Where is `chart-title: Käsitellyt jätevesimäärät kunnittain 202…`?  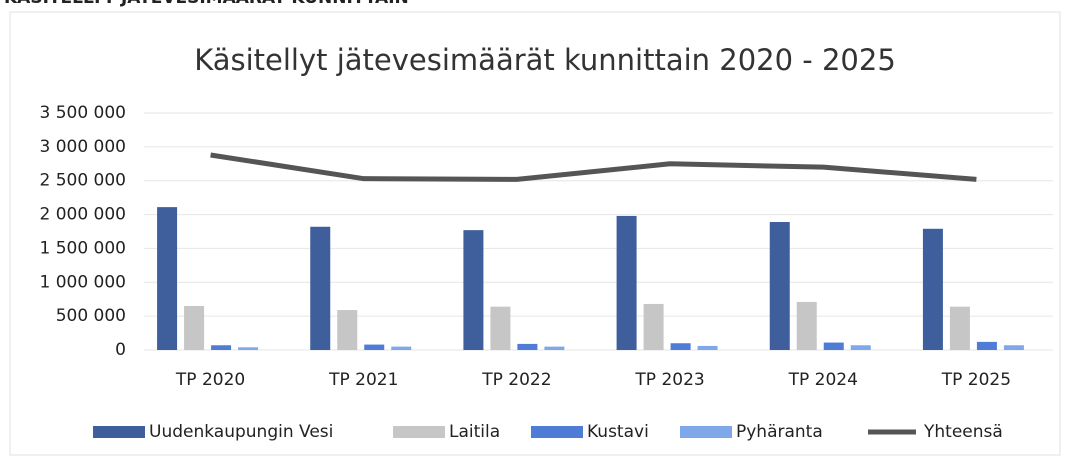 chart-title: Käsitellyt jätevesimäärät kunnittain 202… is located at coordinates (545, 60).